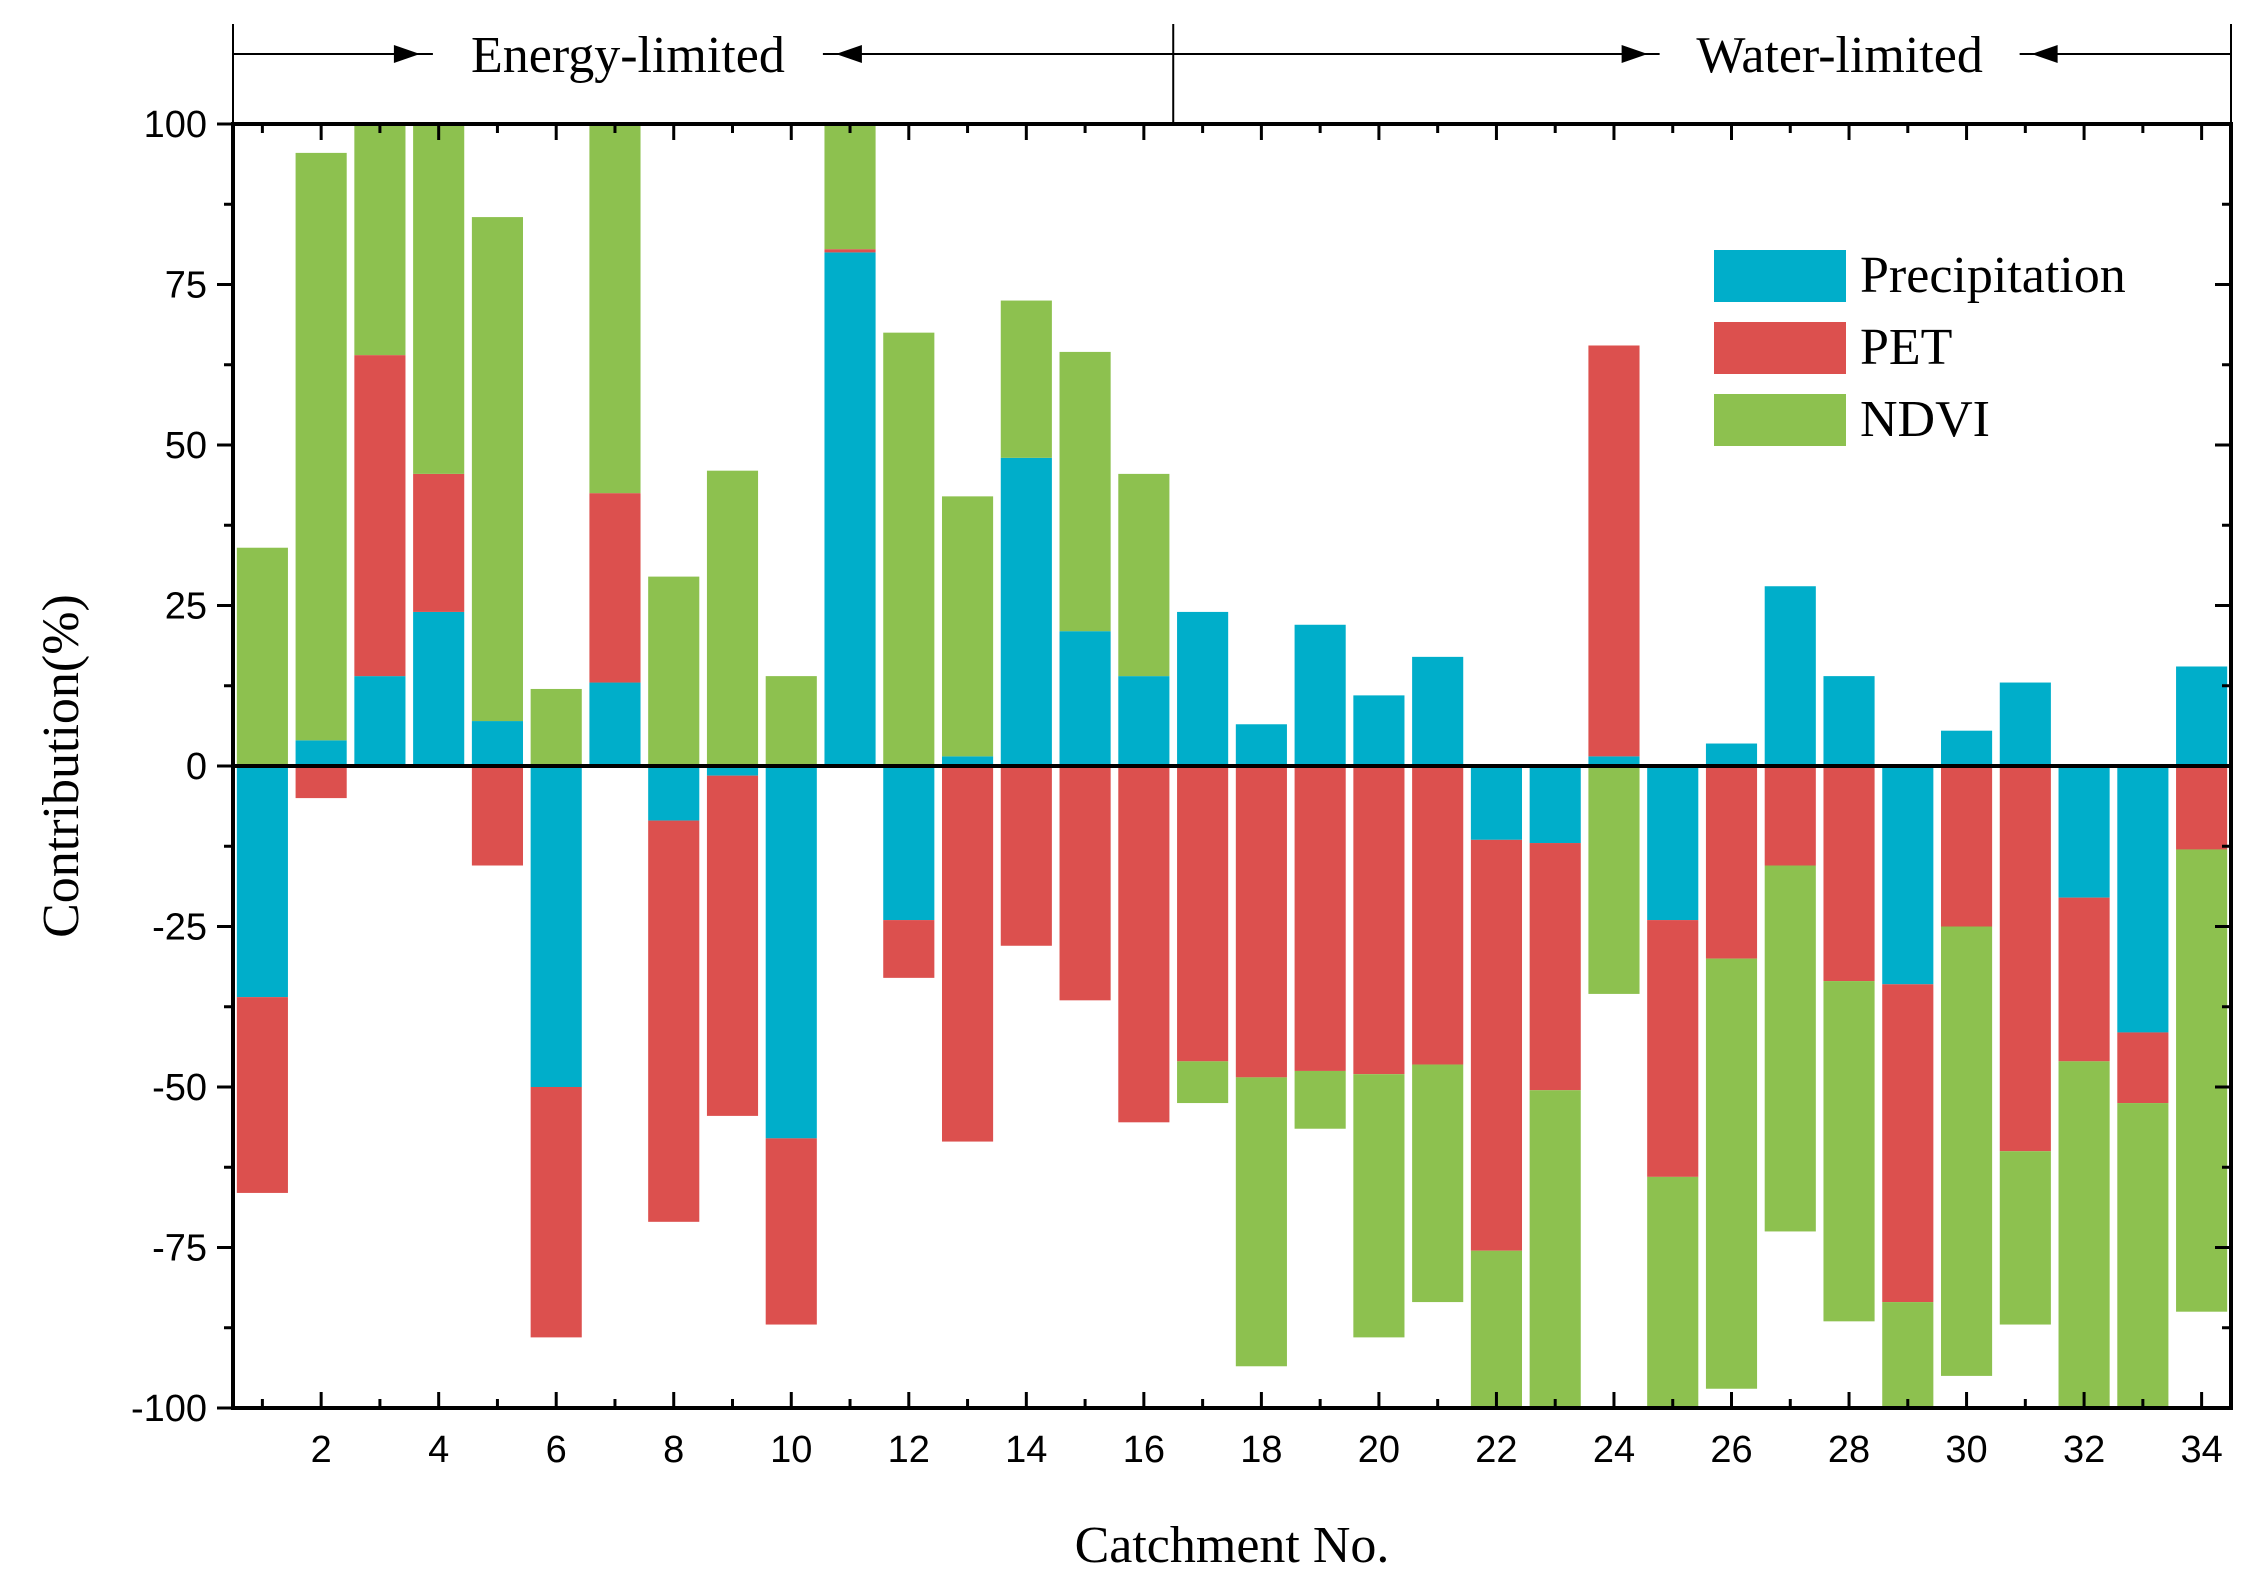 This screenshot has height=1593, width=2267. What do you see at coordinates (186, 607) in the screenshot?
I see `y-tick-label-25: 25` at bounding box center [186, 607].